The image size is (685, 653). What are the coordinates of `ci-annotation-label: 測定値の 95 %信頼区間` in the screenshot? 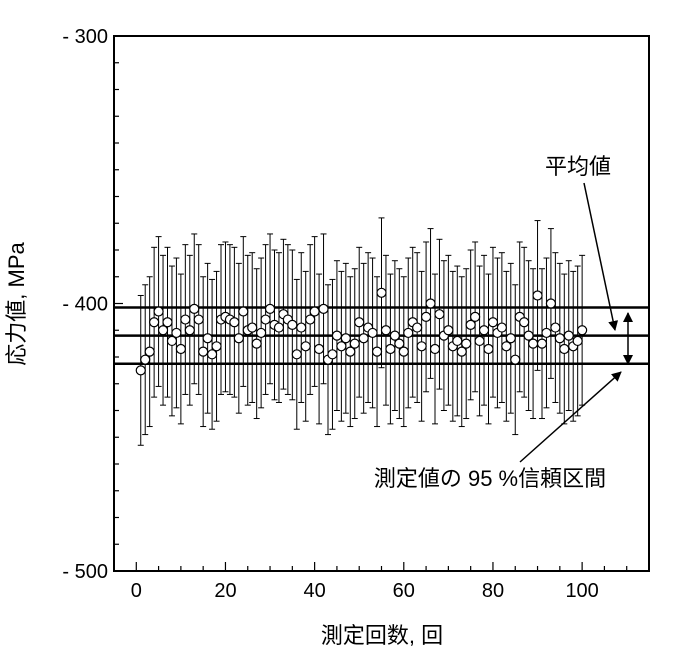 It's located at (490, 478).